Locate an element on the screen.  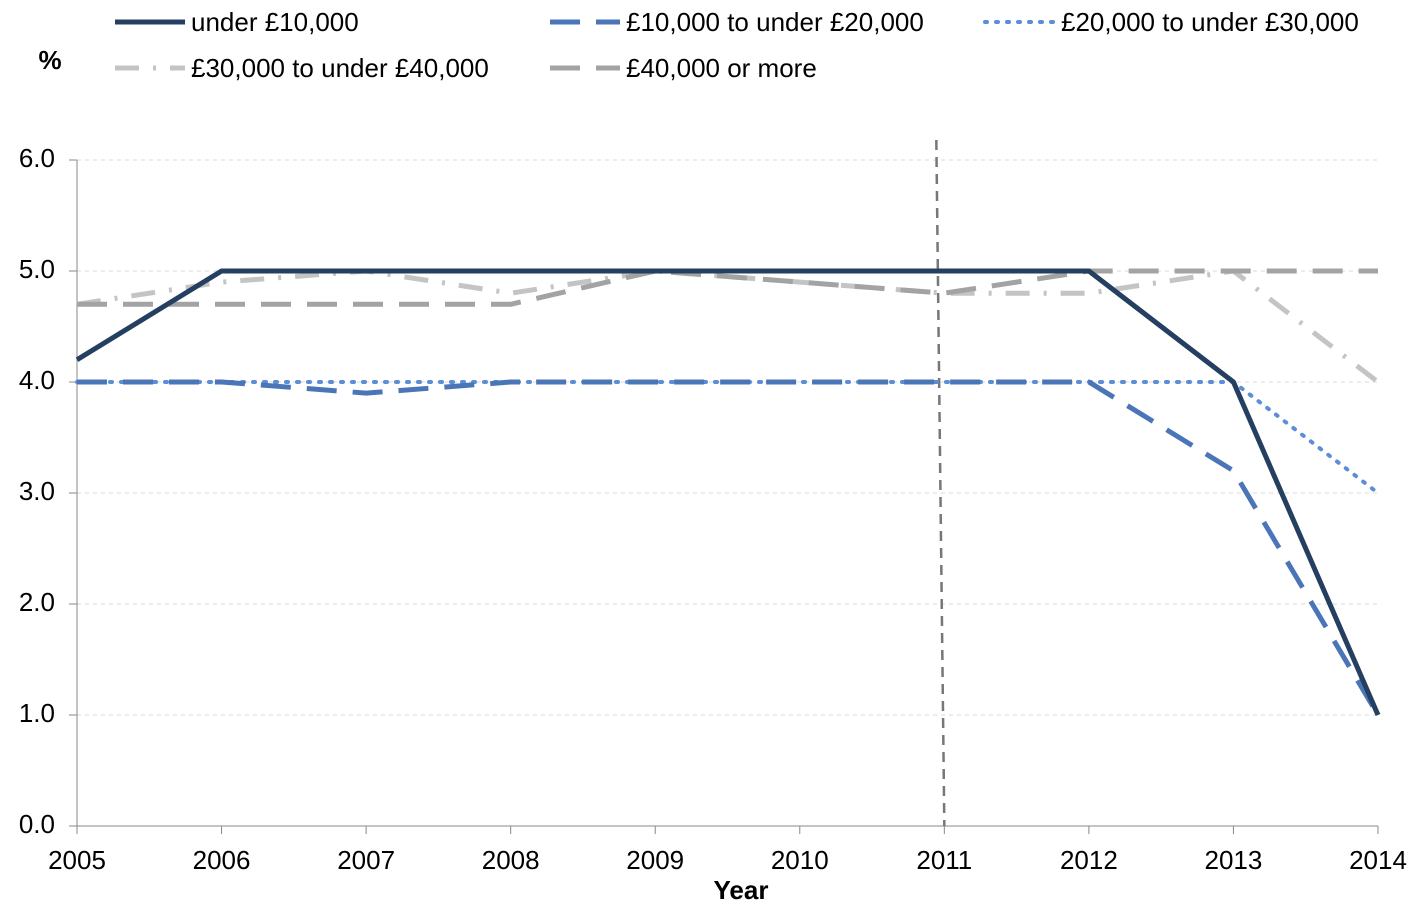
y-axis-label: % is located at coordinates (49, 60).